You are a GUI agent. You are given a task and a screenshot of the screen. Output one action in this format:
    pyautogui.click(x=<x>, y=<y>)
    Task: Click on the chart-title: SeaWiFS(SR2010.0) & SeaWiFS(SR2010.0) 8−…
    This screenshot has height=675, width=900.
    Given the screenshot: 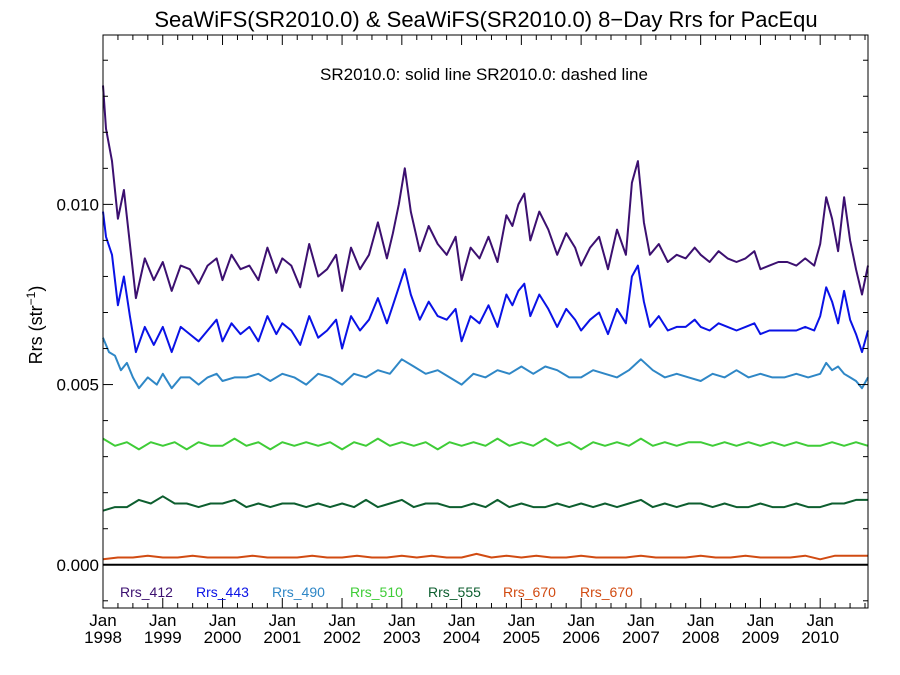 What is the action you would take?
    pyautogui.click(x=485, y=19)
    